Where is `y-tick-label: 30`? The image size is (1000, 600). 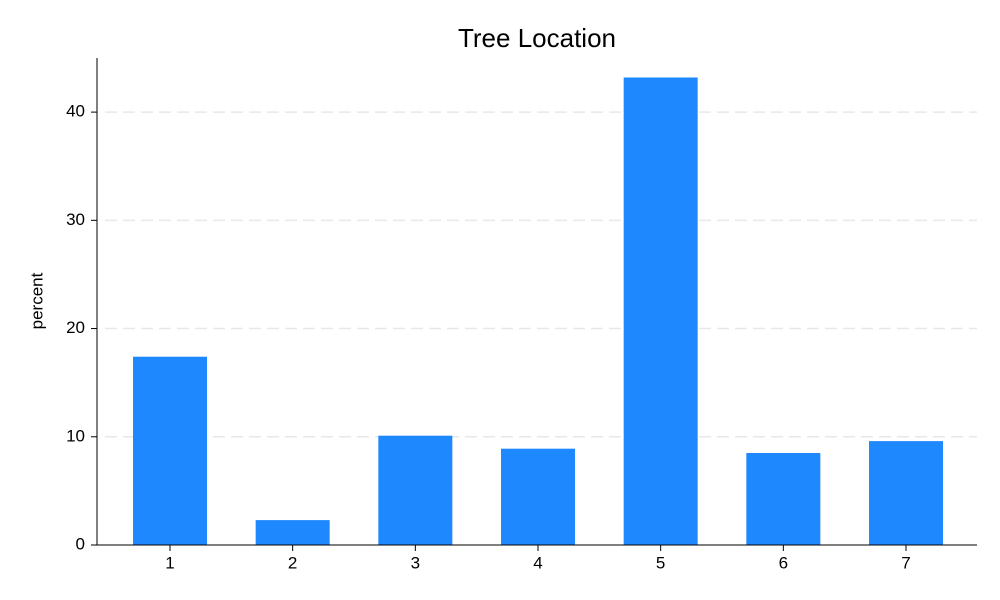 y-tick-label: 30 is located at coordinates (75, 219).